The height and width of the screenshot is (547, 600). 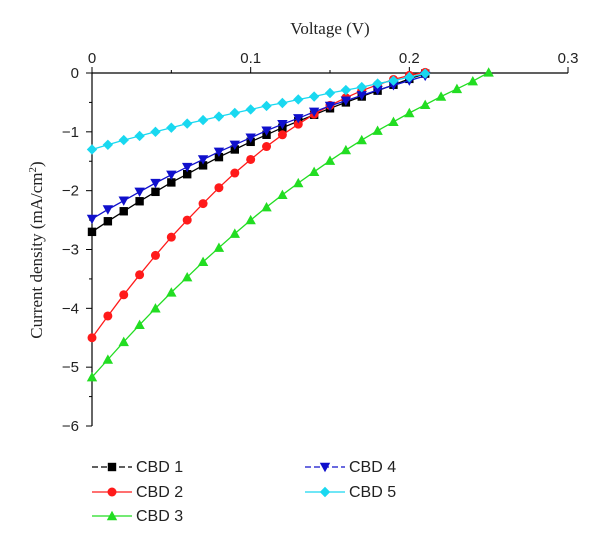 What do you see at coordinates (409, 58) in the screenshot?
I see `x-tick-label: 0.2` at bounding box center [409, 58].